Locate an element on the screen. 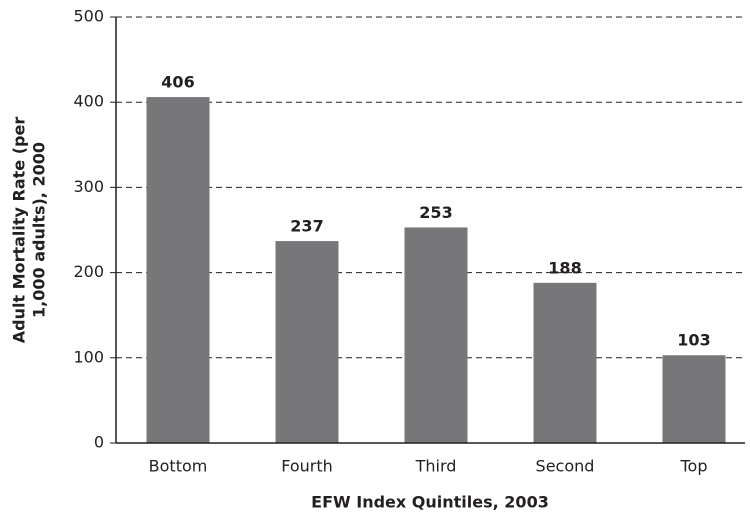 Image resolution: width=750 pixels, height=516 pixels. y-tick-label: 200 is located at coordinates (88, 271).